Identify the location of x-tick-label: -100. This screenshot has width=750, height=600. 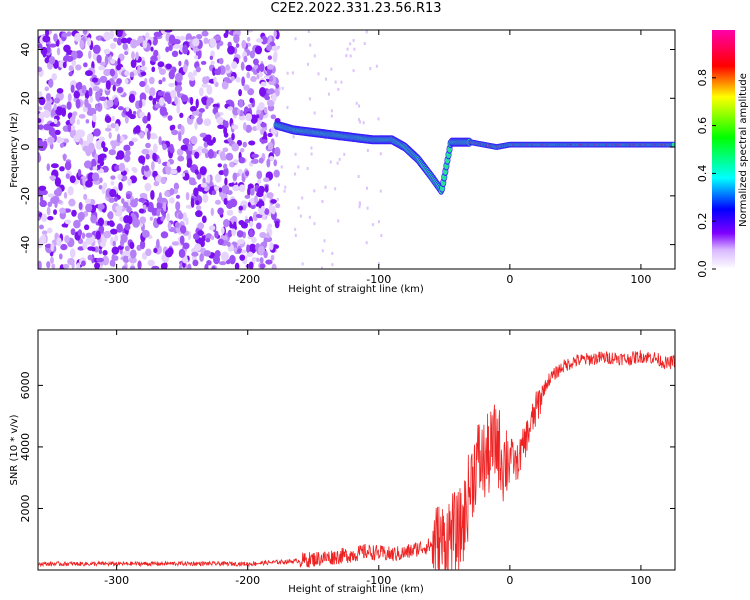
(378, 580).